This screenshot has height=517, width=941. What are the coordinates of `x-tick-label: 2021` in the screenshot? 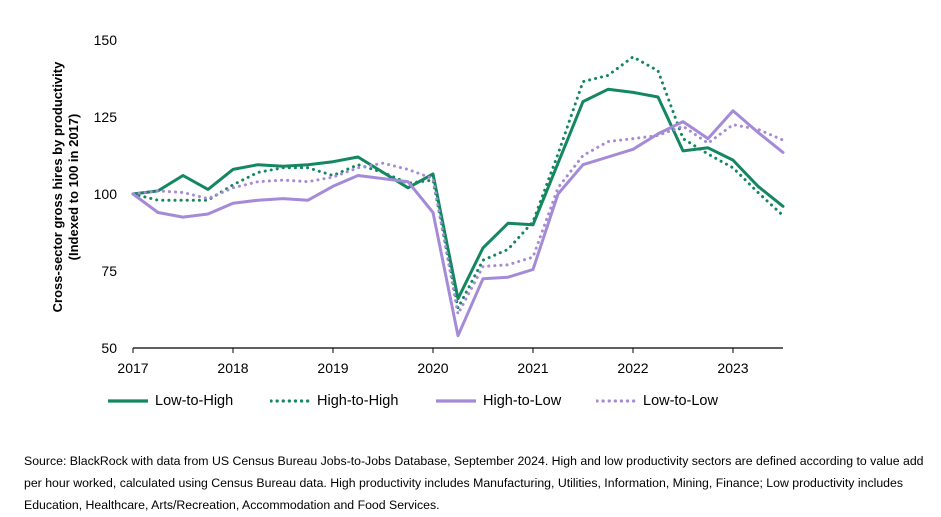 It's located at (532, 368).